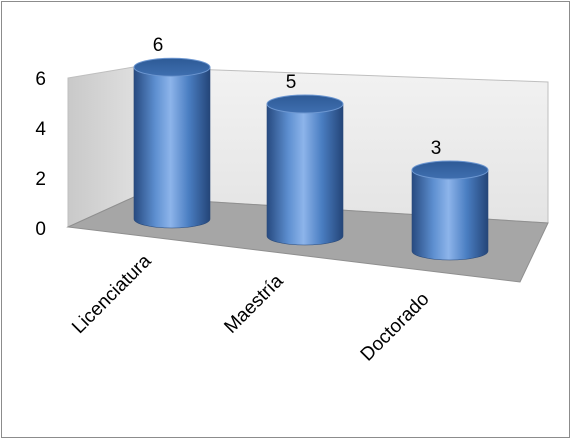 This screenshot has height=441, width=573. Describe the element at coordinates (291, 82) in the screenshot. I see `data-label: 5` at that location.